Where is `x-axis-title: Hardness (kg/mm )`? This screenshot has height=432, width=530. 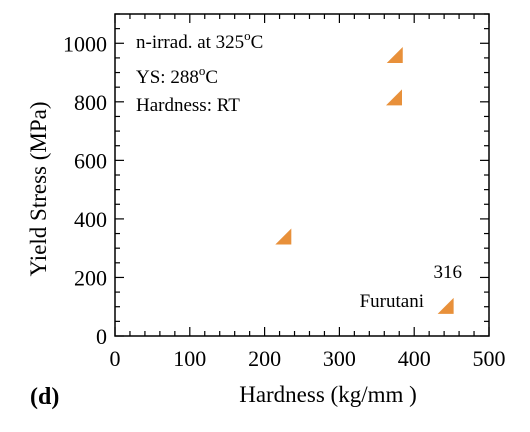
x-axis-title: Hardness (kg/mm ) is located at coordinates (328, 394).